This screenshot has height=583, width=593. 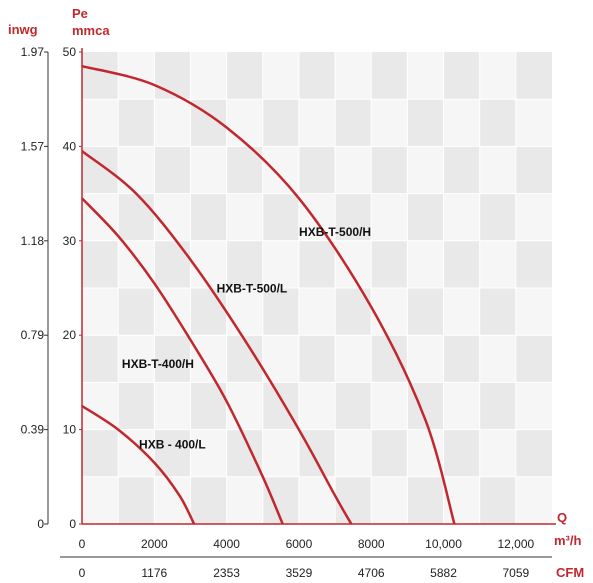 I want to click on y-tick-label-inwg: 0, so click(x=40, y=524).